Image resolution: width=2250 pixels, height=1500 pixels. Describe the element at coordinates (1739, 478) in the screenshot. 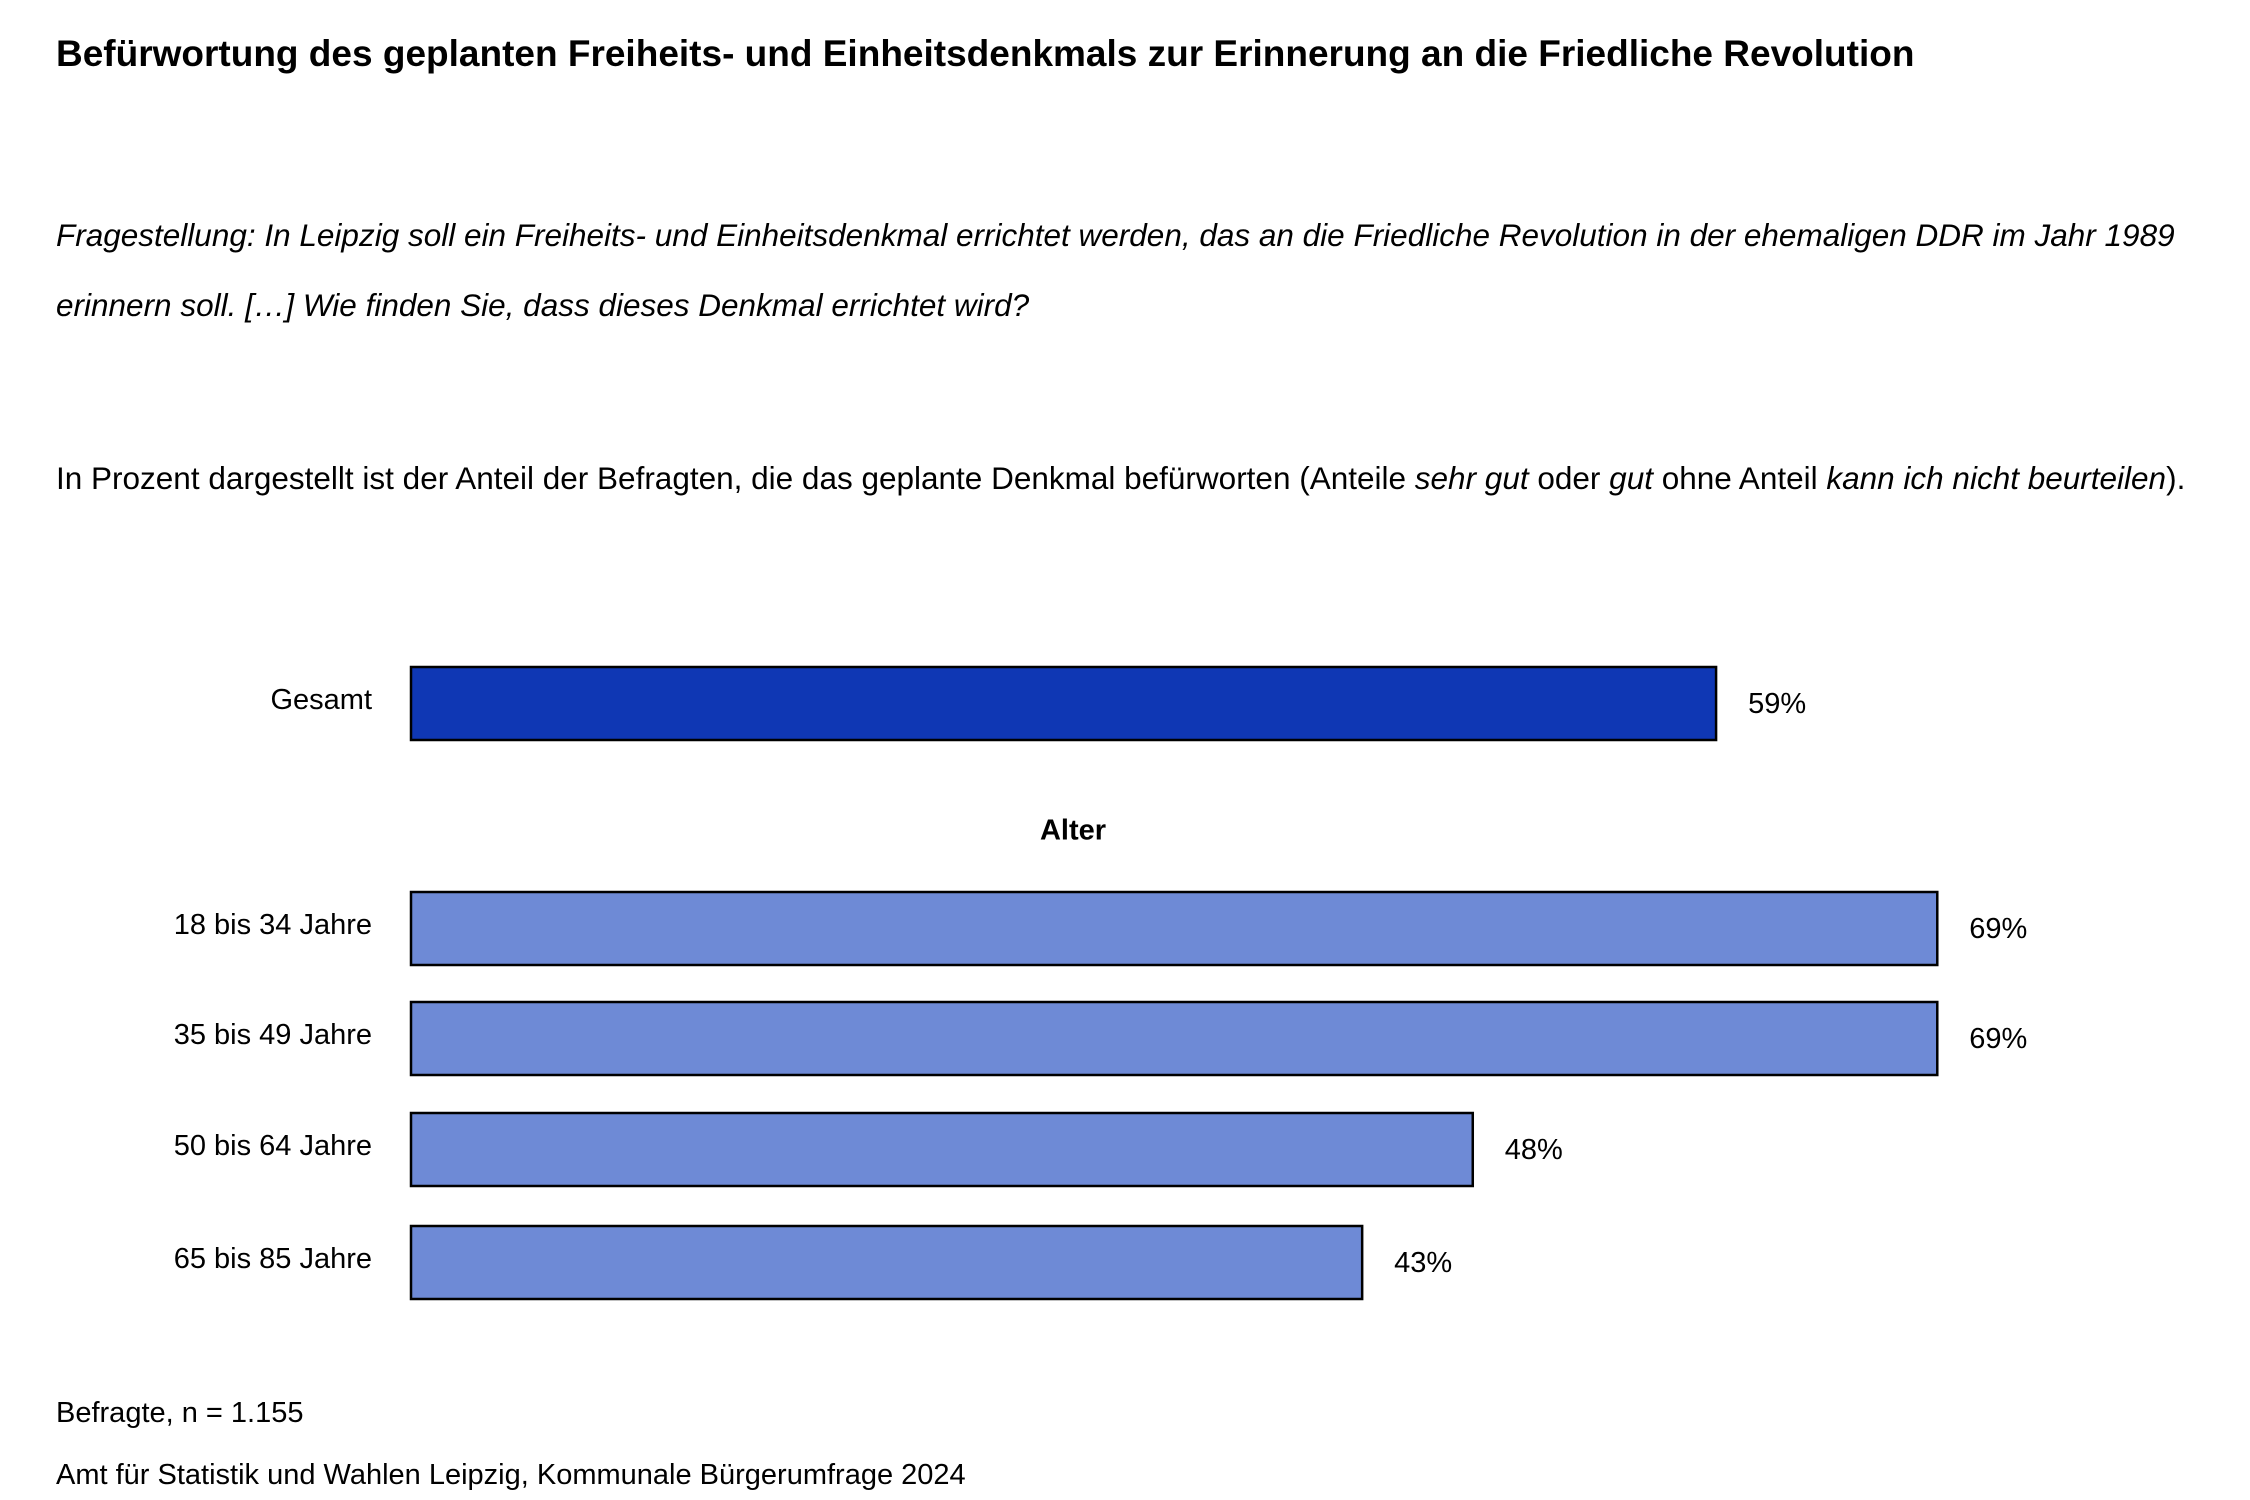

I see `note-text: ohne Anteil` at that location.